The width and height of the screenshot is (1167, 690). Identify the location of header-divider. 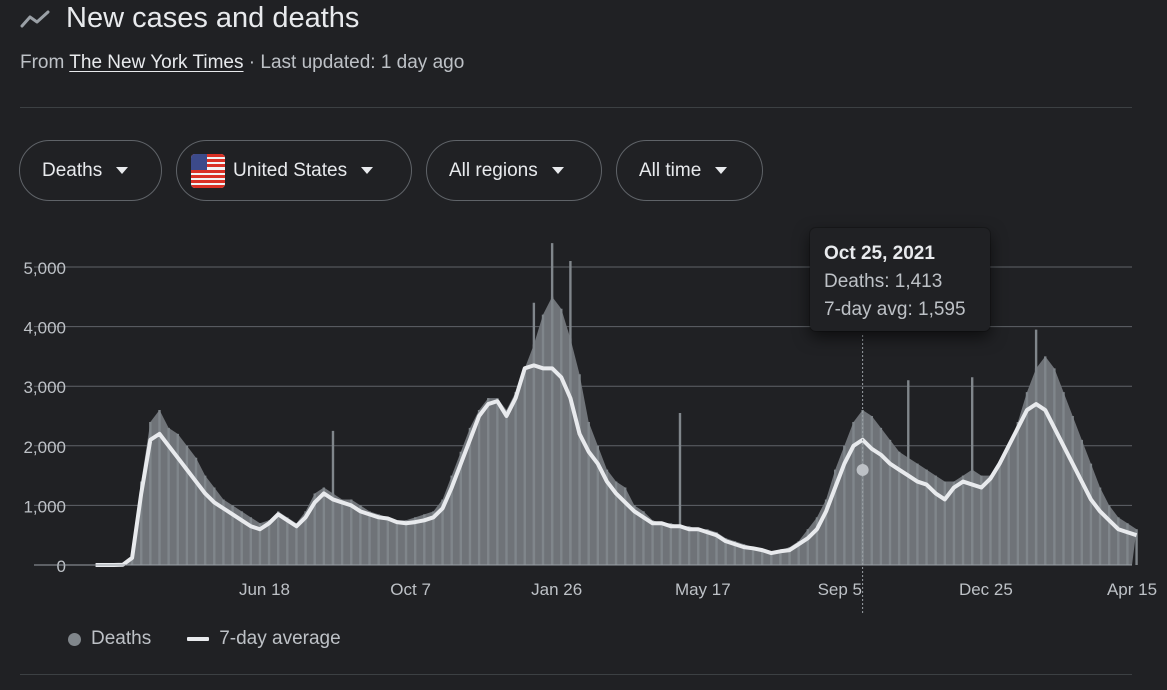
(576, 107).